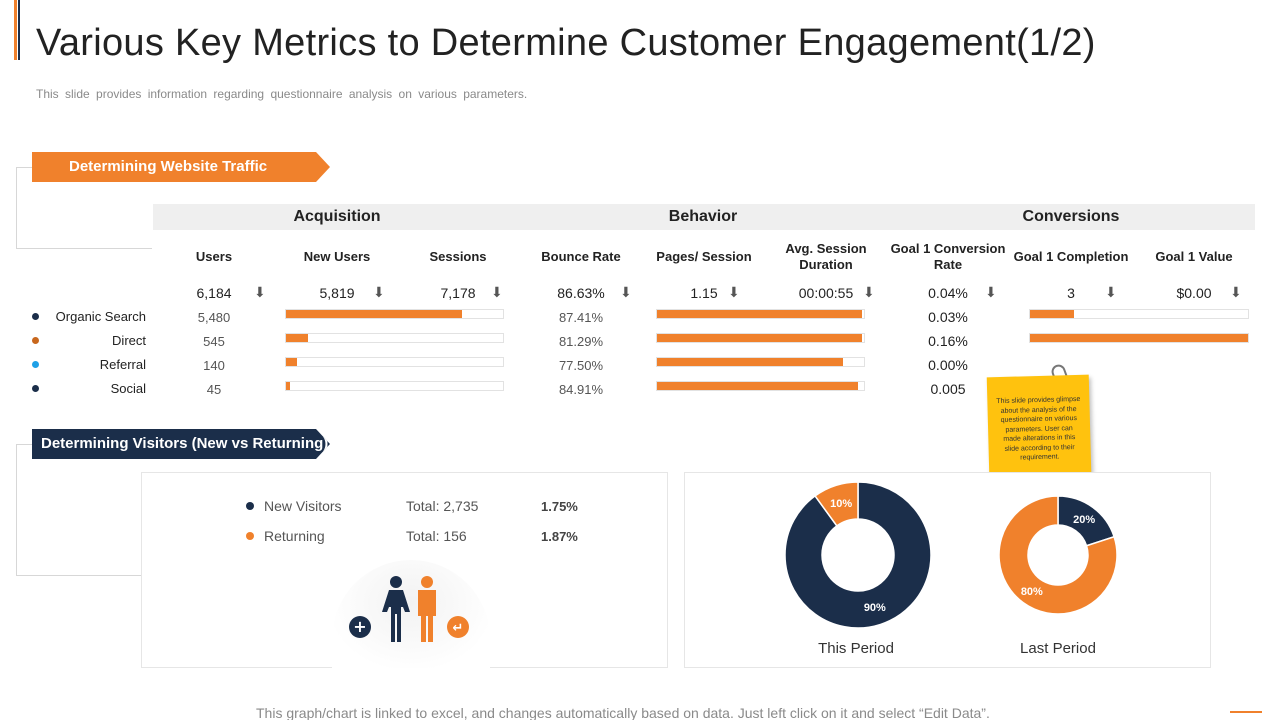 The image size is (1280, 720). Describe the element at coordinates (581, 293) in the screenshot. I see `column-total: 86.63%` at that location.